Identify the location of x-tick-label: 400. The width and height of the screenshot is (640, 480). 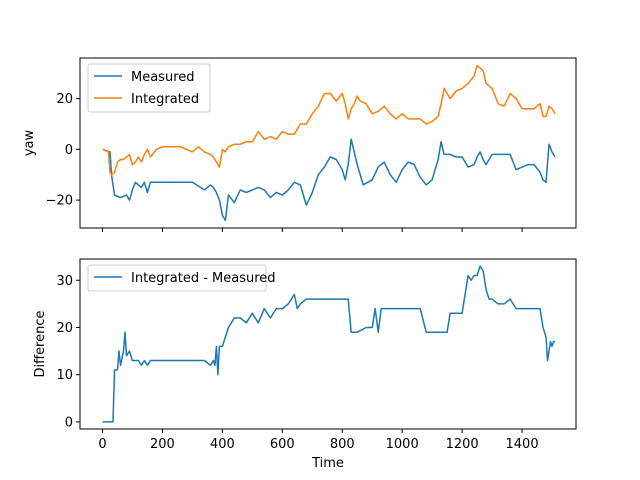
(222, 444).